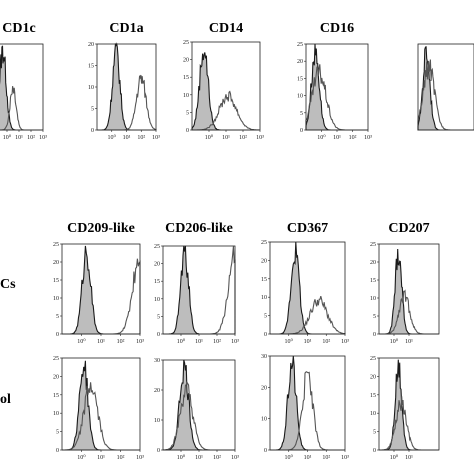  What do you see at coordinates (126, 28) in the screenshot?
I see `panel-title: CD1a` at bounding box center [126, 28].